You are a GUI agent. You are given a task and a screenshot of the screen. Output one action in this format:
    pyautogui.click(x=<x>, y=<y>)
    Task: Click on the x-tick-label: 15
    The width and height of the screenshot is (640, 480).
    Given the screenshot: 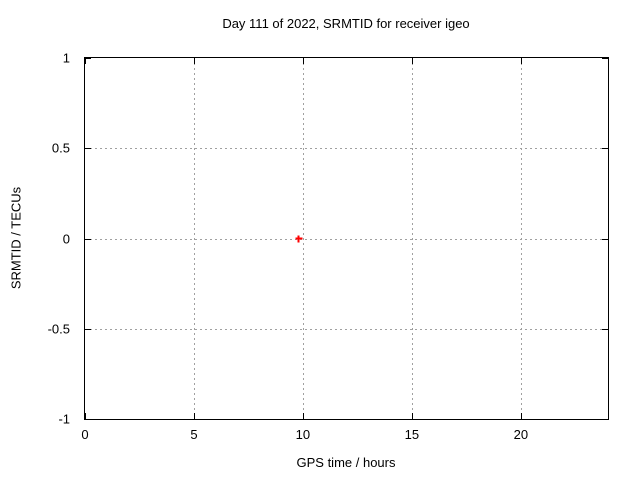 What is the action you would take?
    pyautogui.click(x=412, y=434)
    